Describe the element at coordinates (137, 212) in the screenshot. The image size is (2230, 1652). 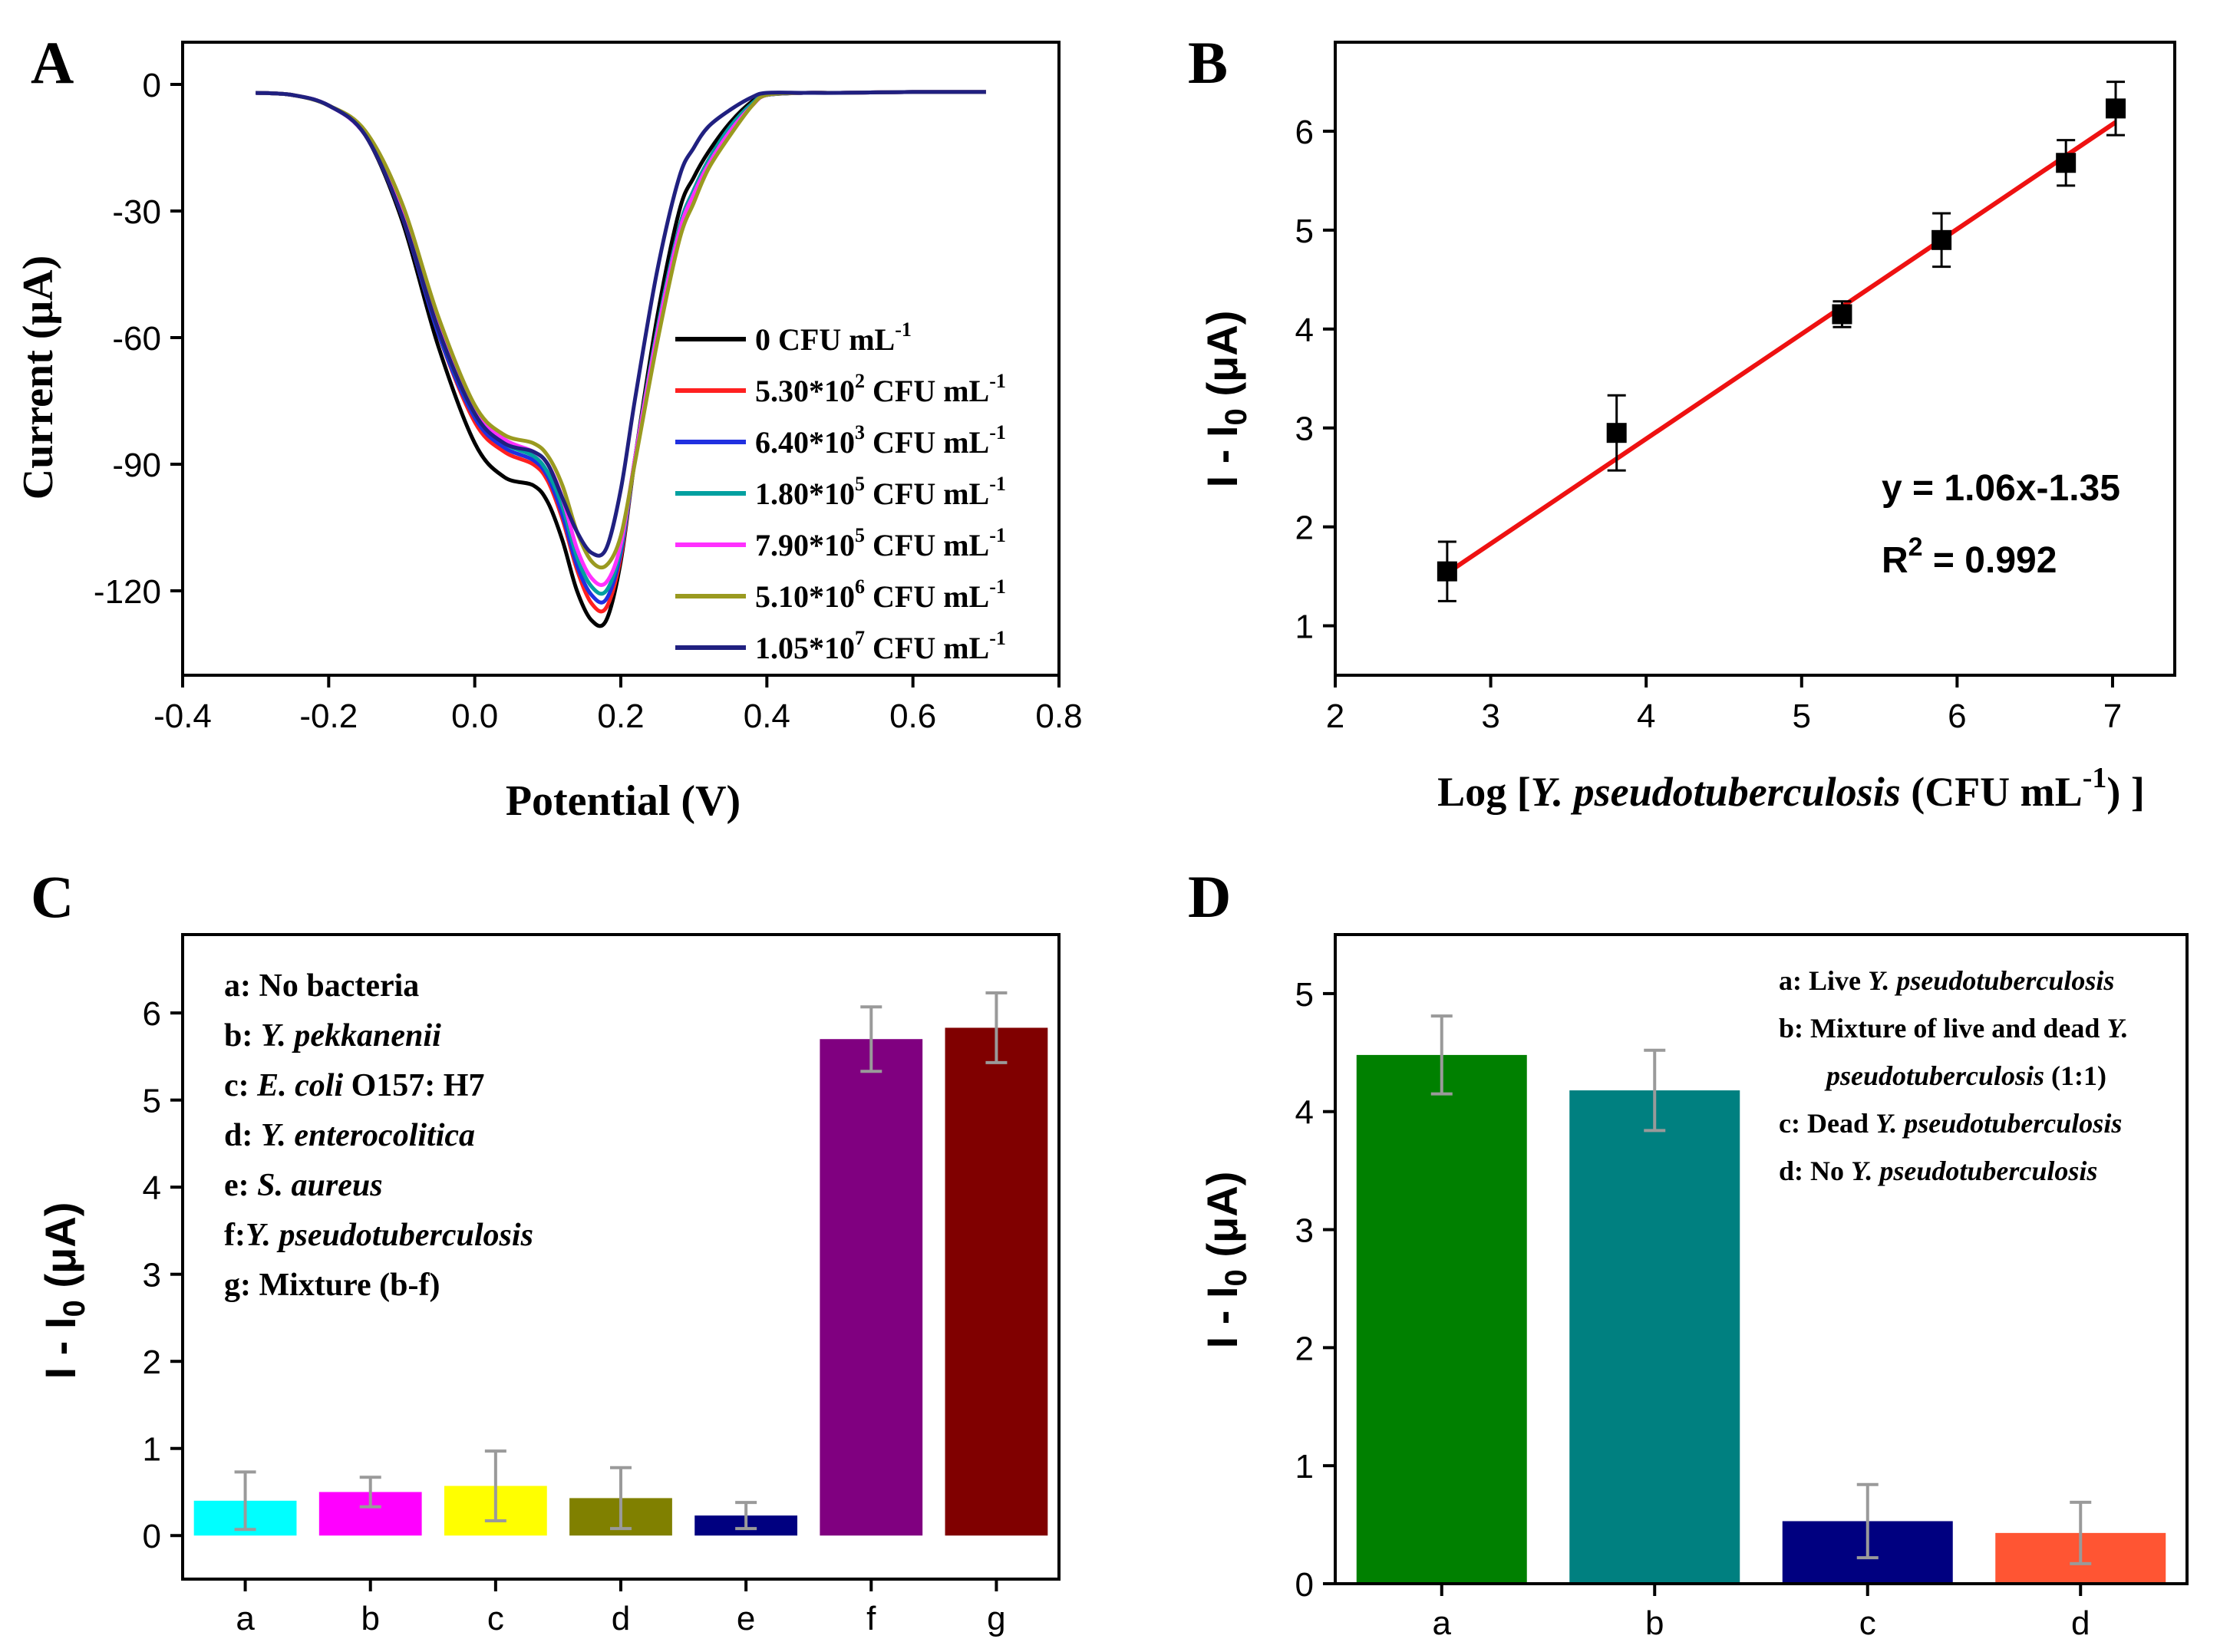
I see `panel-a-y-tick-label: -30` at that location.